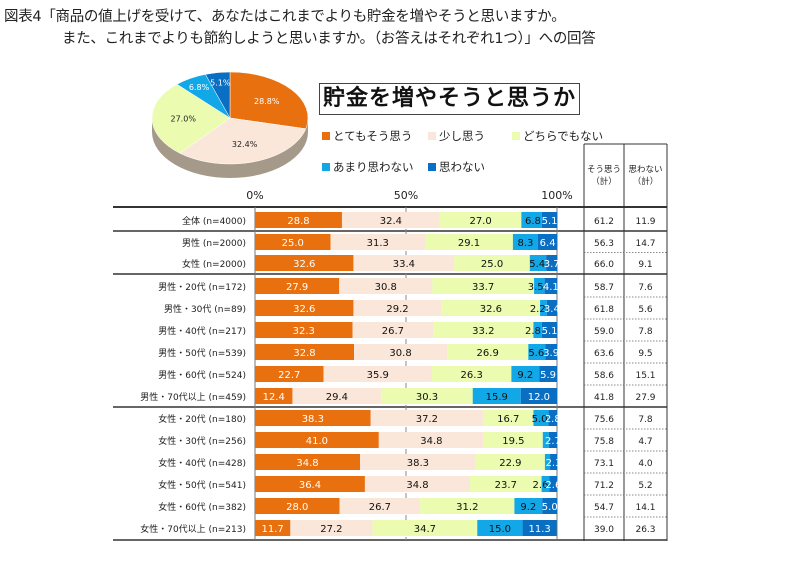 Image resolution: width=808 pixels, height=561 pixels. What do you see at coordinates (538, 309) in the screenshot?
I see `bar-data-label: 2.2` at bounding box center [538, 309].